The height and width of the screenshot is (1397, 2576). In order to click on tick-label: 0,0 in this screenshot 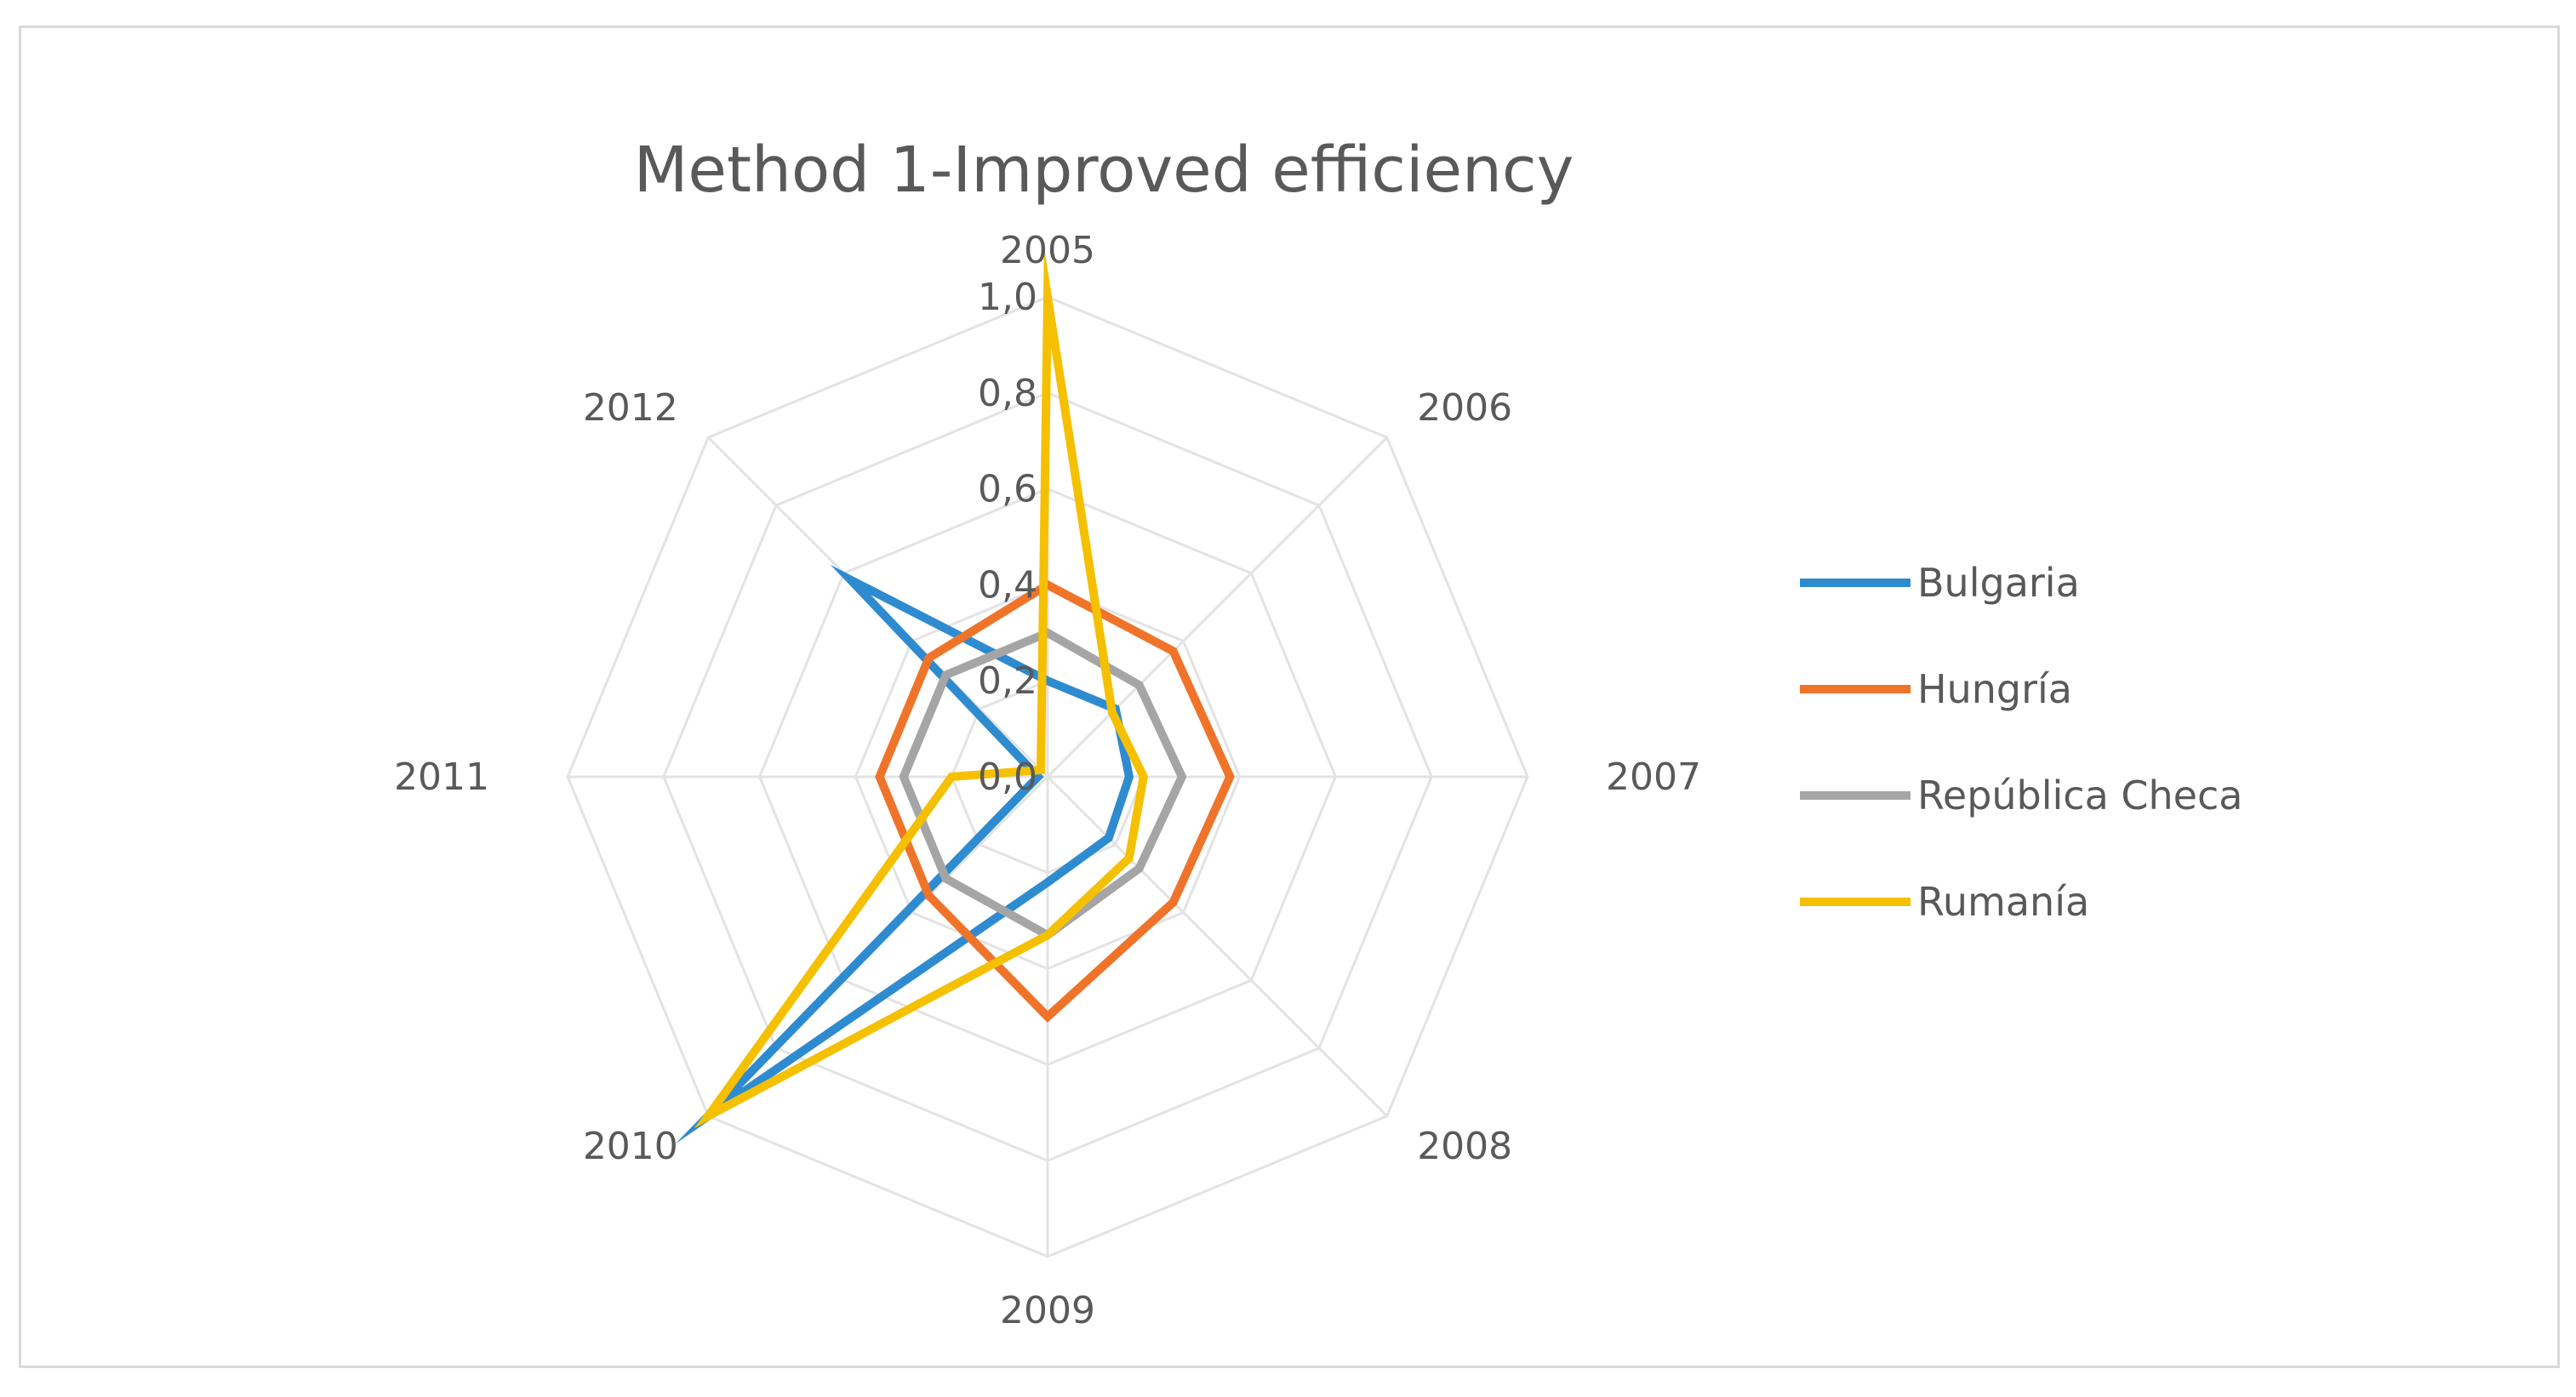, I will do `click(1007, 777)`.